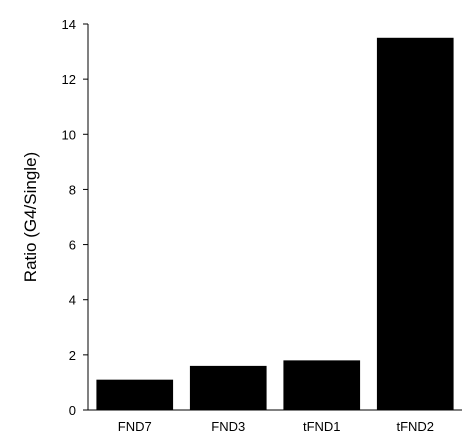  I want to click on y-tick-label: 14, so click(69, 24).